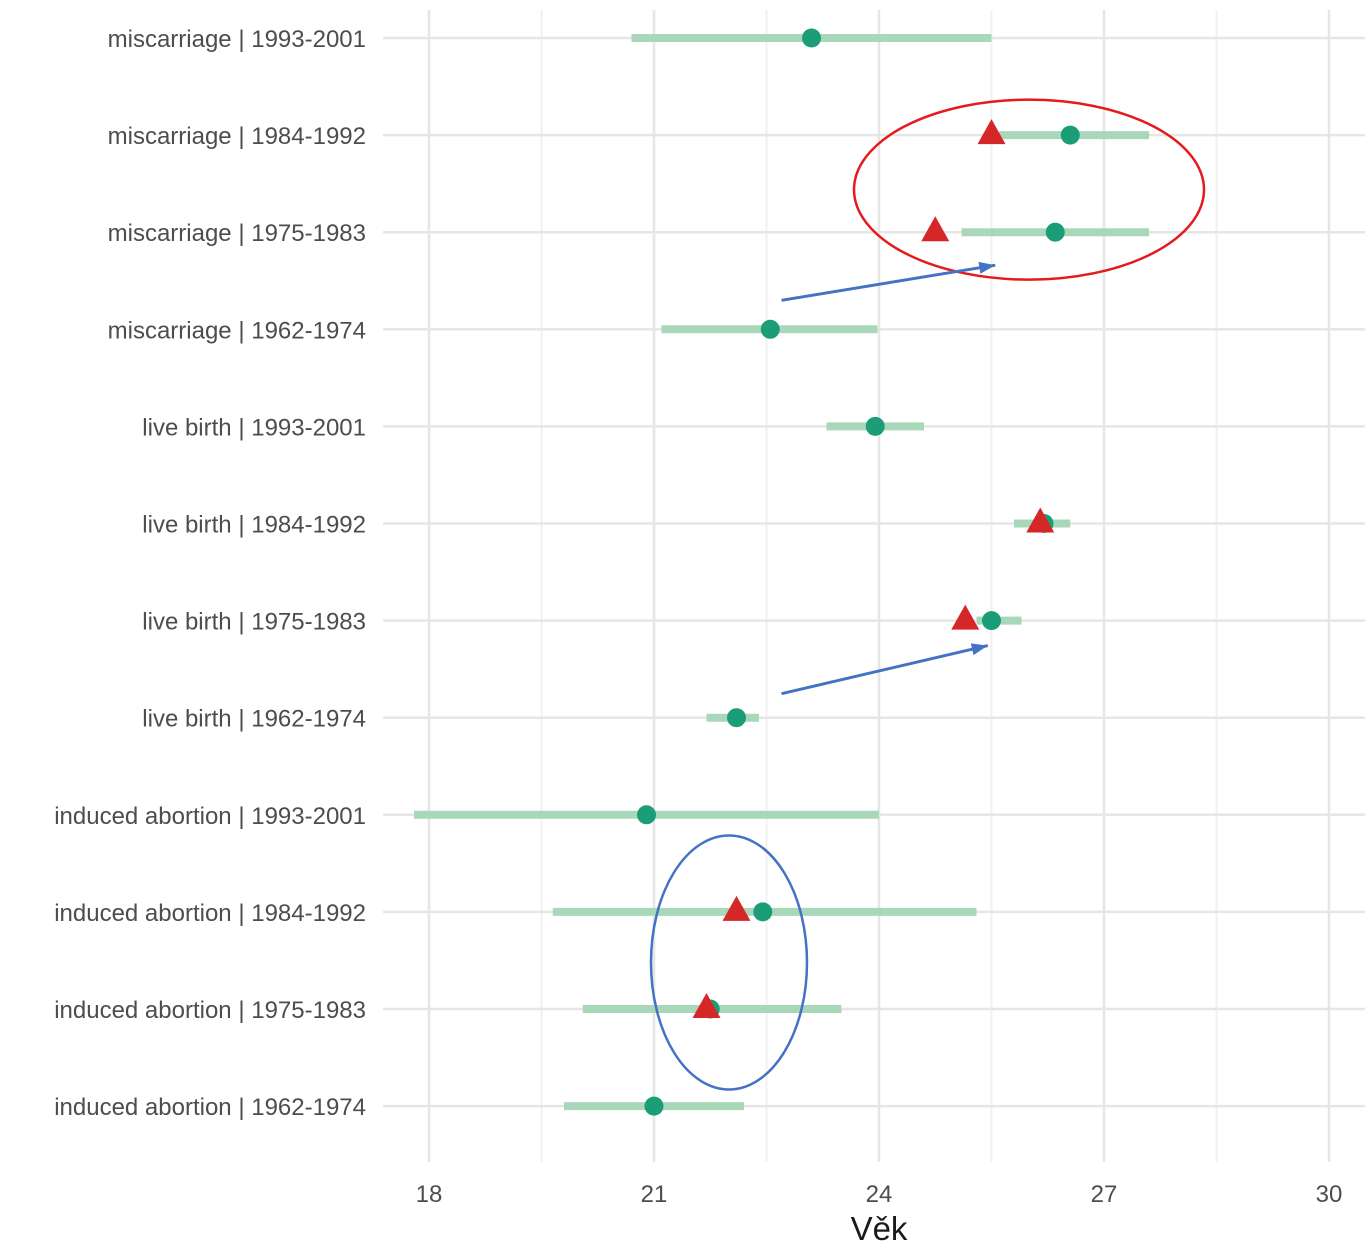  I want to click on x-axis-labels: 18 21 24 27 30, so click(879, 1194).